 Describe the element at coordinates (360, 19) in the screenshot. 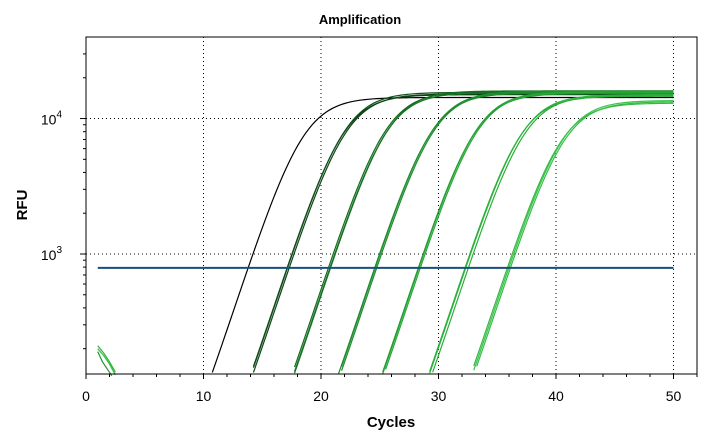

I see `chart-title: Amplification` at that location.